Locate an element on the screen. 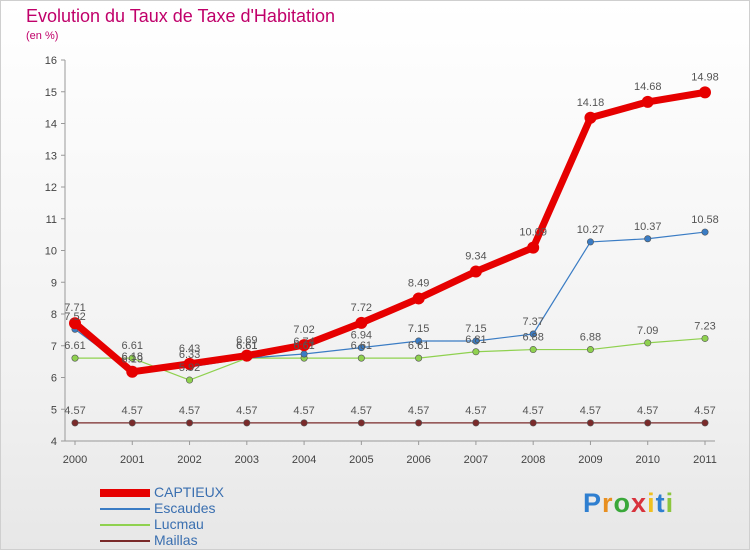  data-label: 7.72 is located at coordinates (361, 308).